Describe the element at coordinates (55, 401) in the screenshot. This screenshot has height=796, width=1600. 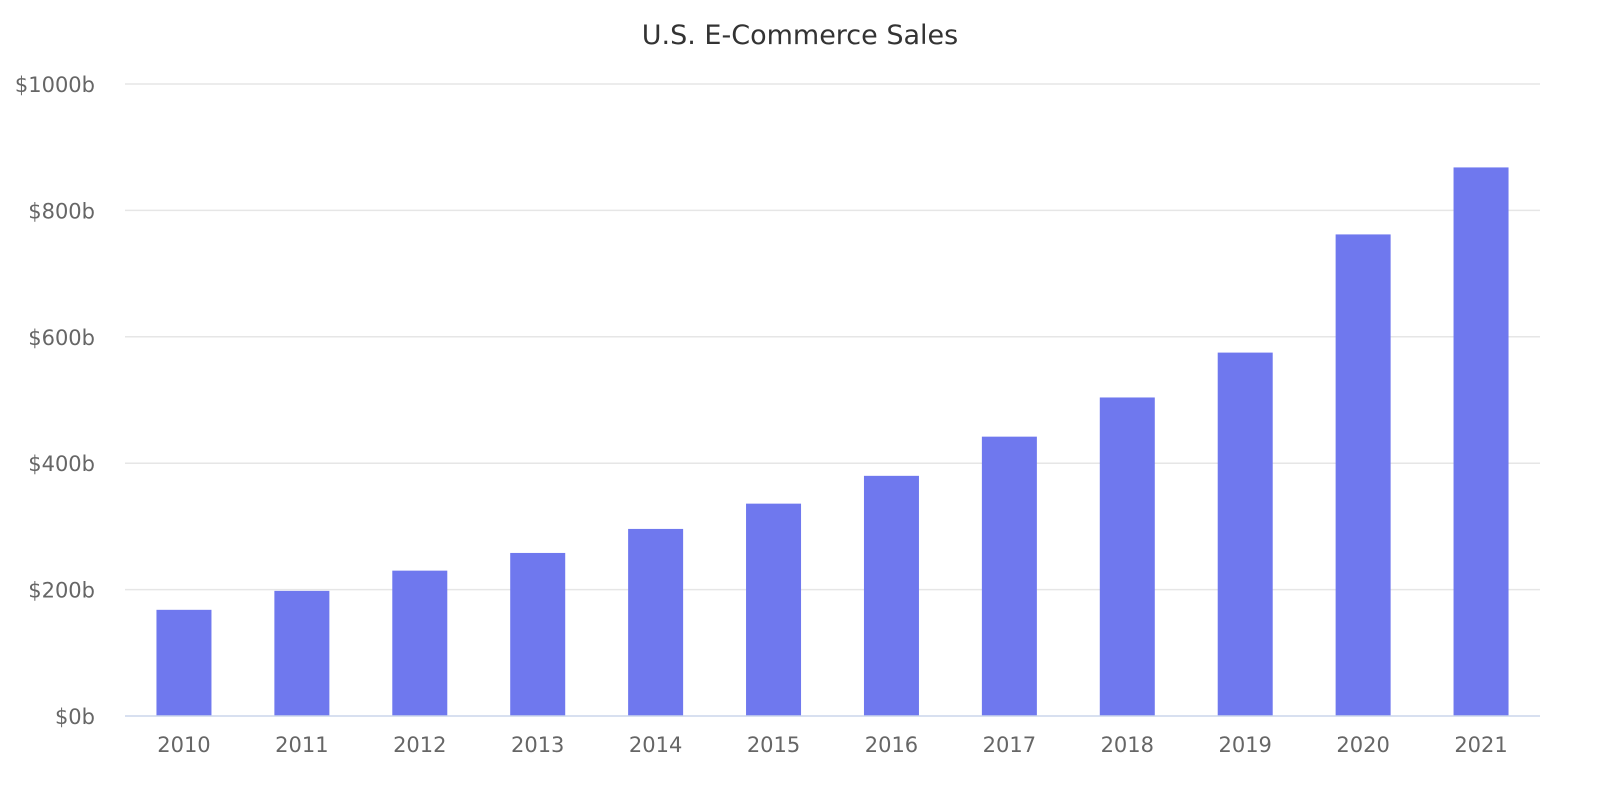
I see `y-axis-labels: $0b $200b $400b $600b $800b $1000b` at that location.